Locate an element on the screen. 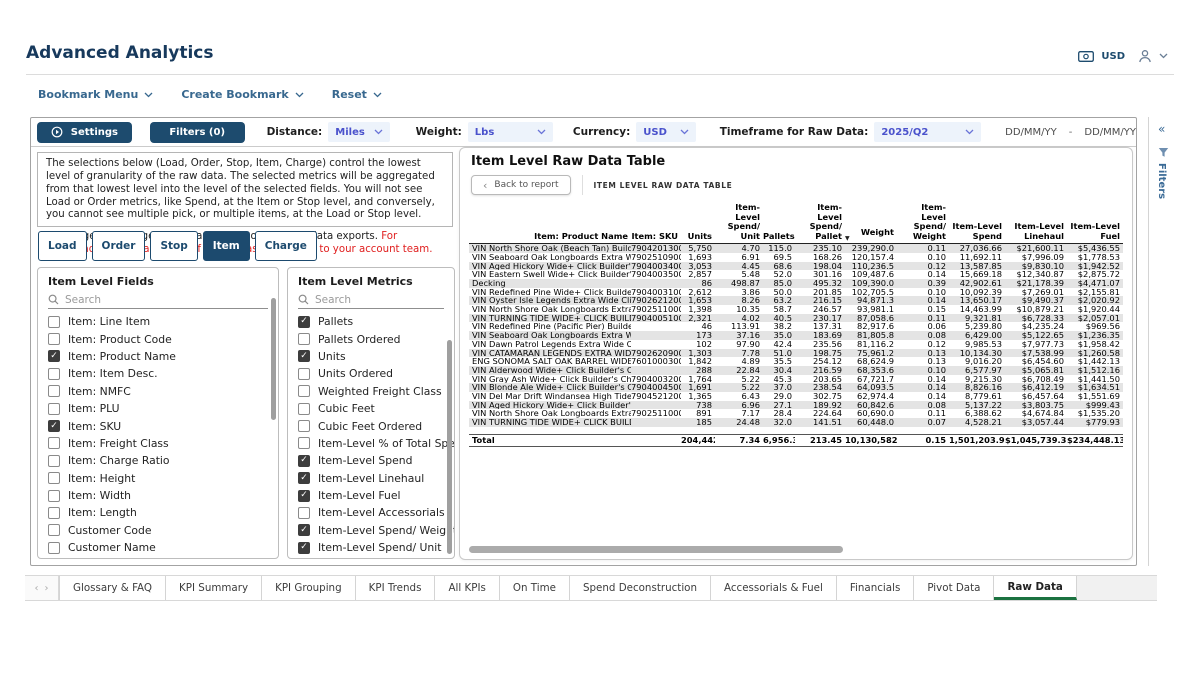 The height and width of the screenshot is (675, 1200). checkbox-item-nmfc is located at coordinates (54, 391).